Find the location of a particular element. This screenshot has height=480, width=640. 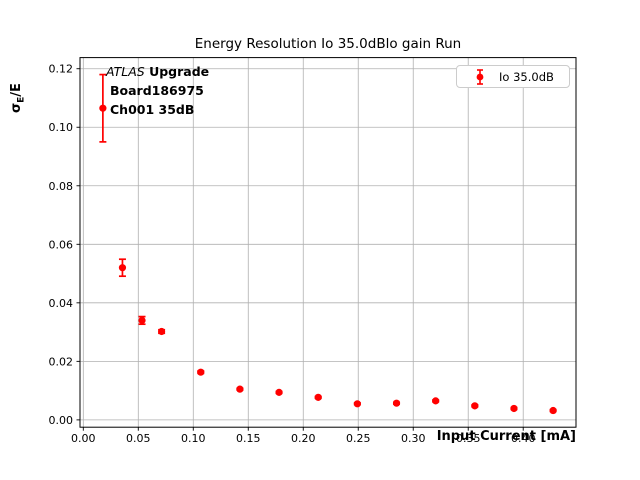

annotation-line-board: Board186975 is located at coordinates (157, 90).